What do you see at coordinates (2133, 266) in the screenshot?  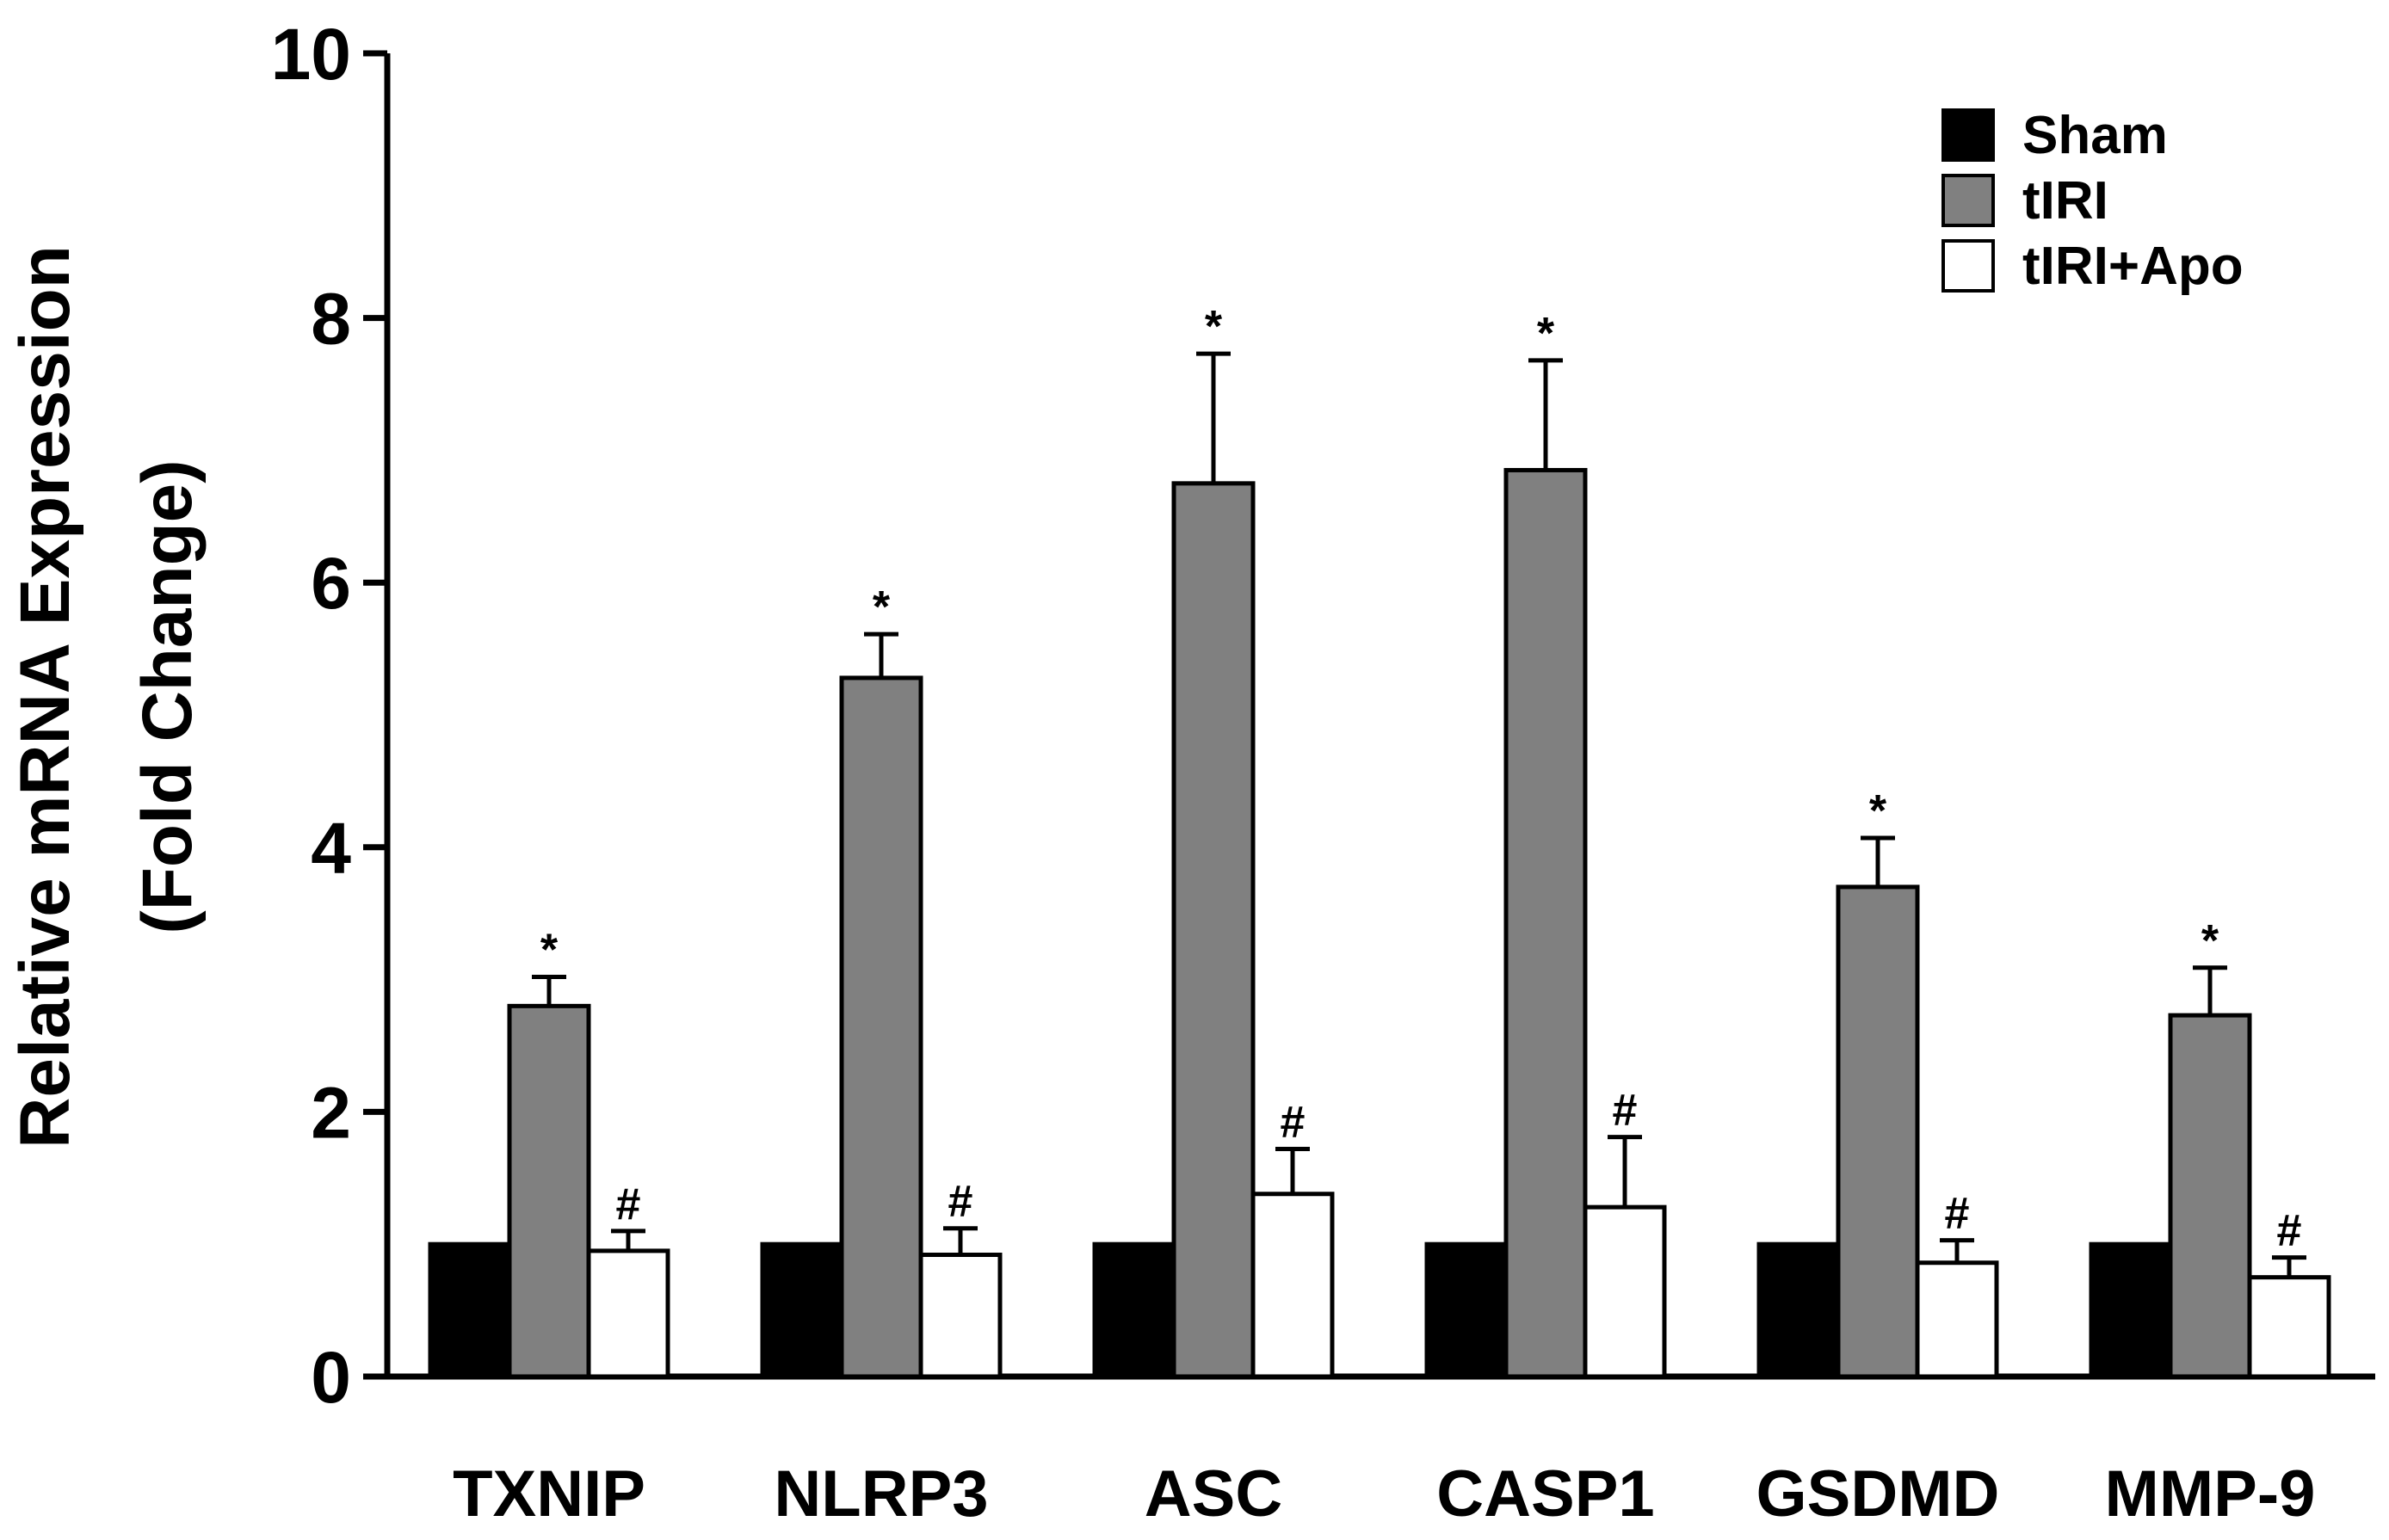 I see `legend-label: tIRI+Apo` at bounding box center [2133, 266].